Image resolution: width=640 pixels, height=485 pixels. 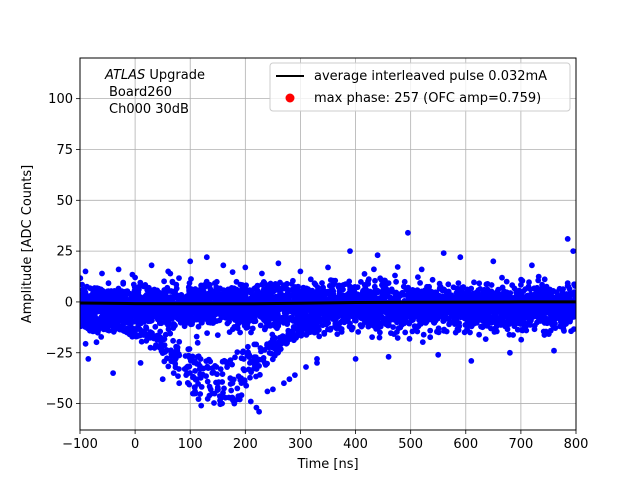 I want to click on x-tick-label: 0, so click(x=135, y=444).